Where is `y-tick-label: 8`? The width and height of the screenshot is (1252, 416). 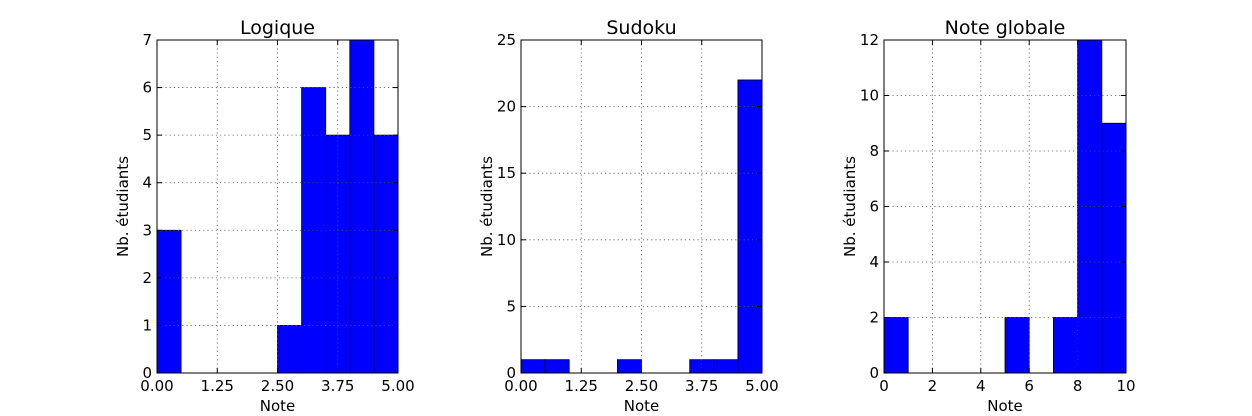
y-tick-label: 8 is located at coordinates (874, 151).